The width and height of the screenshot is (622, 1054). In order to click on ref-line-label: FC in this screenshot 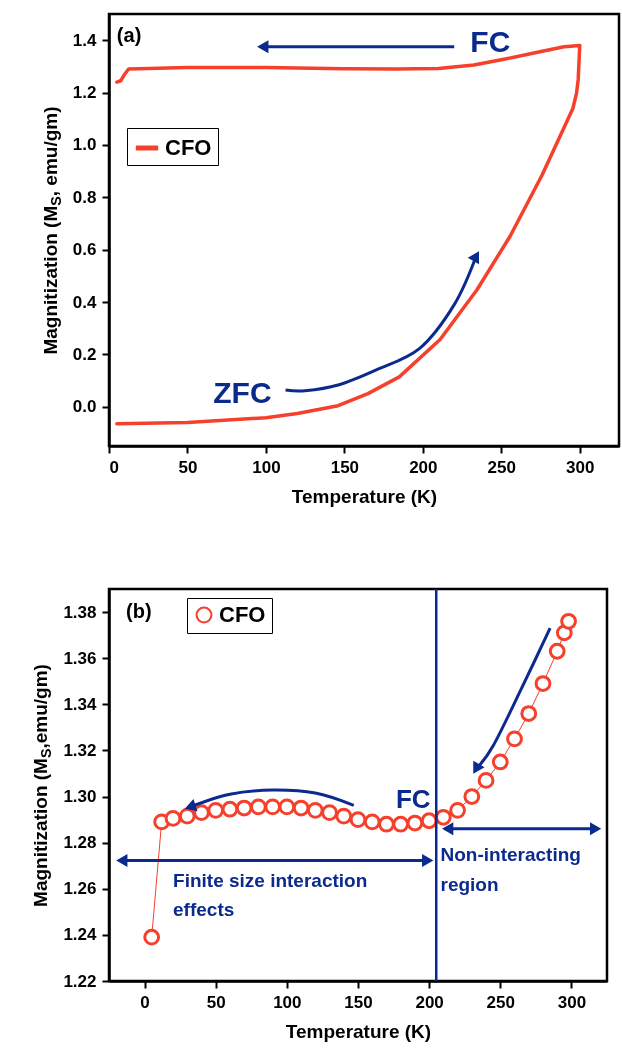, I will do `click(413, 798)`.